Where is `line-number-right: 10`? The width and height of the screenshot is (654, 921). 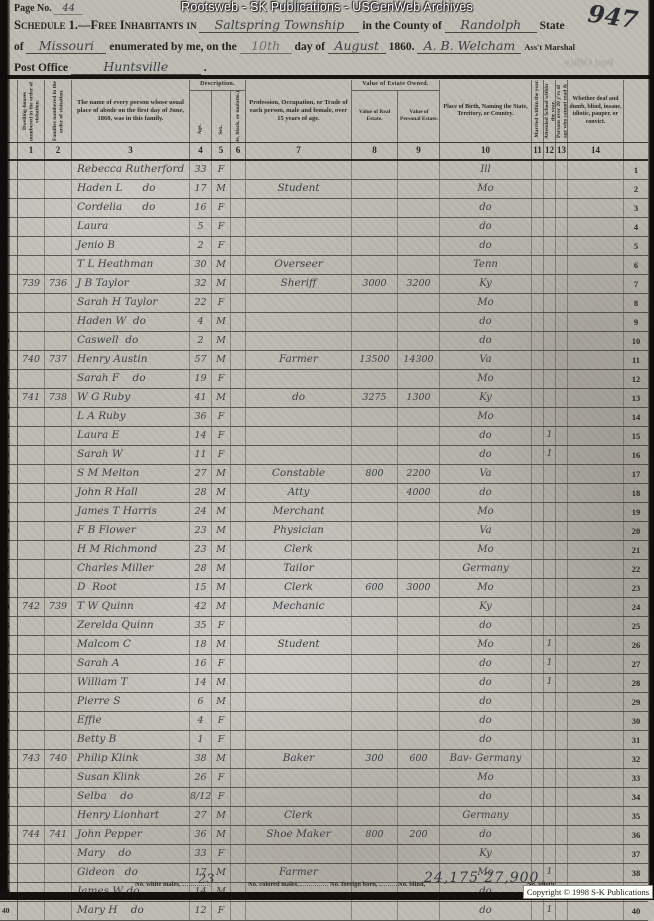
line-number-right: 10 is located at coordinates (636, 341).